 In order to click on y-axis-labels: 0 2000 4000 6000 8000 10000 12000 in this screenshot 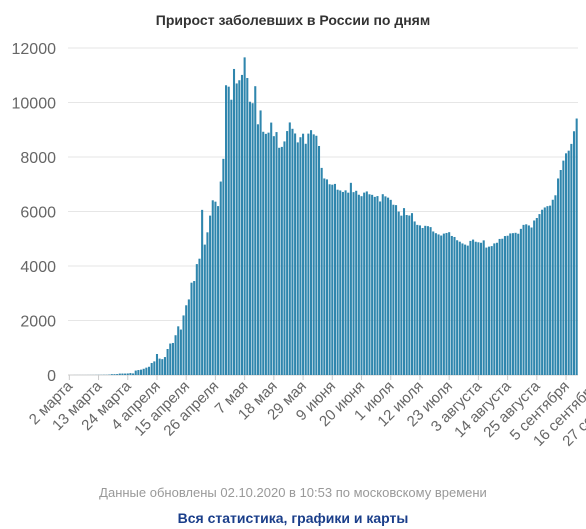, I will do `click(34, 213)`.